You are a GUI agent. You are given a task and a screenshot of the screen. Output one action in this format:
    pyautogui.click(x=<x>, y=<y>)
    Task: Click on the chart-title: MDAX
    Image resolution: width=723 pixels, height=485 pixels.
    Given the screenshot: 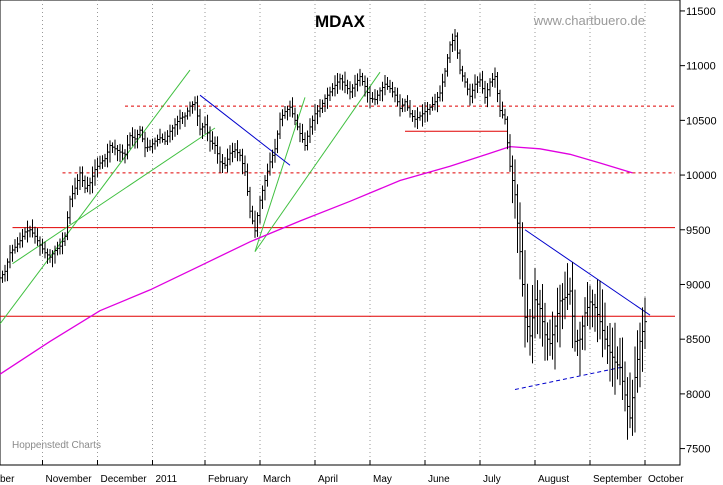 What is the action you would take?
    pyautogui.click(x=340, y=21)
    